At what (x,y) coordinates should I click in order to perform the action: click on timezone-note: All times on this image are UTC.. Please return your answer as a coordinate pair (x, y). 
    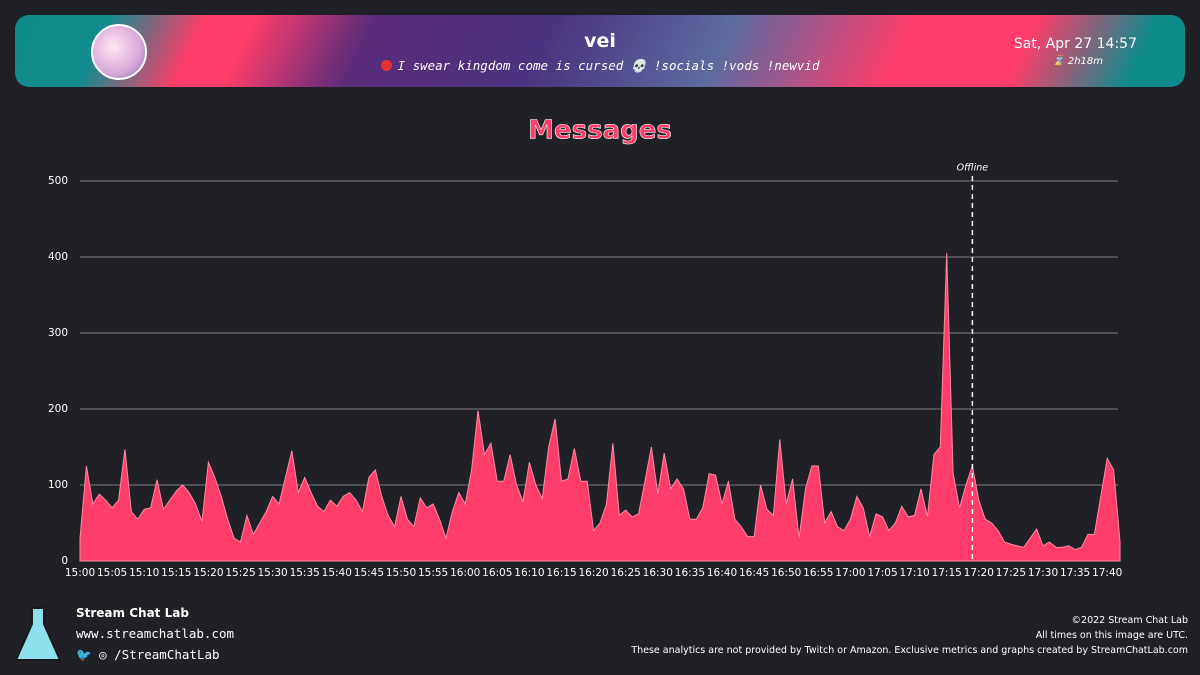
    Looking at the image, I should click on (1111, 635).